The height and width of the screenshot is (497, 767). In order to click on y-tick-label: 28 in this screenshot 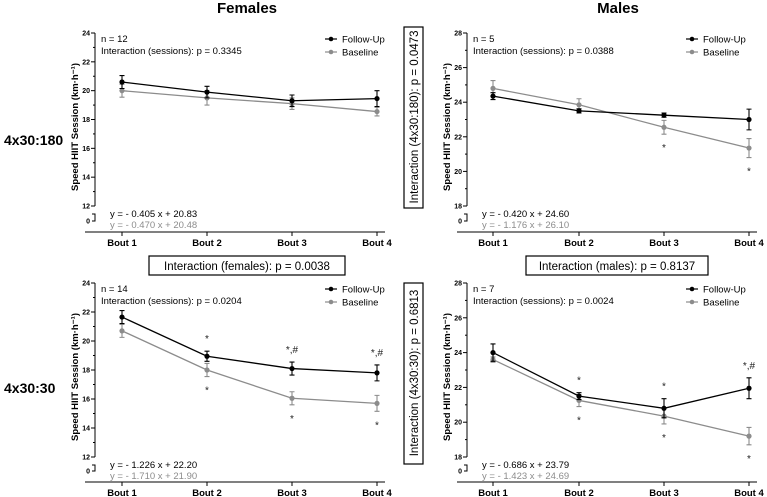, I will do `click(458, 34)`.